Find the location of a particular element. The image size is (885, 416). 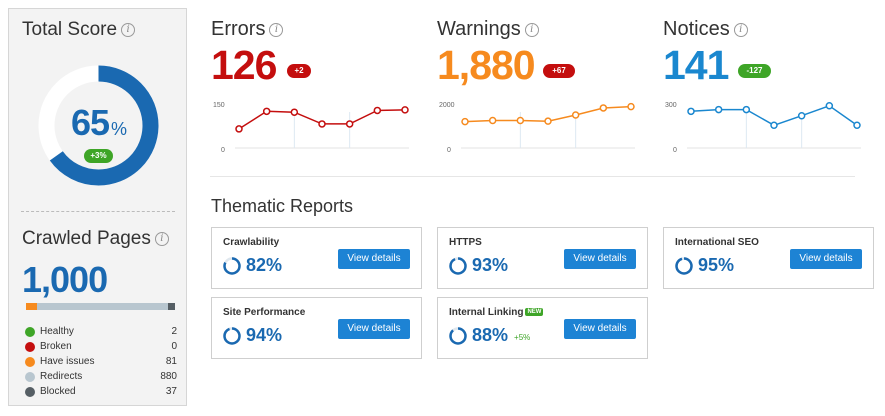

bar-segment-have-issues is located at coordinates (31, 306).